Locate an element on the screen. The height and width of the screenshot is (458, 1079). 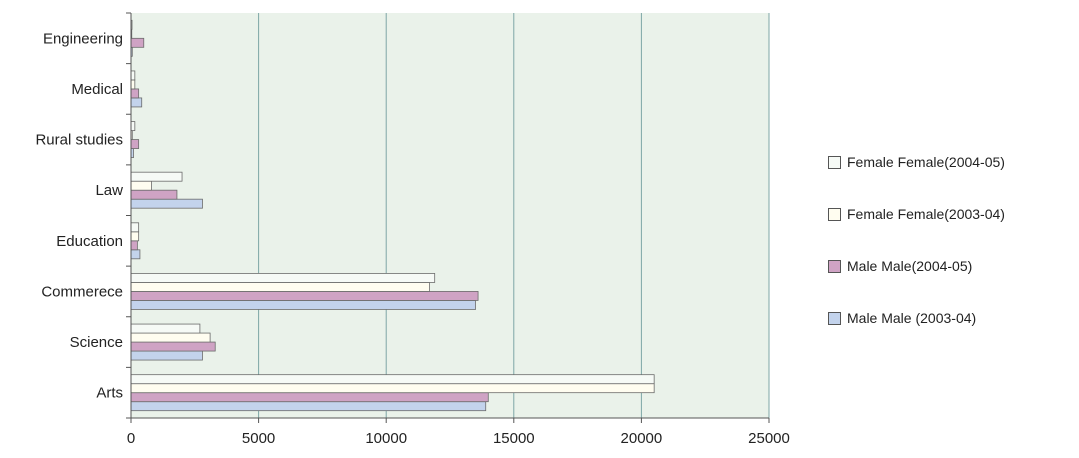
legend-item-female-2004-05: Female Female(2004-05) is located at coordinates (950, 162).